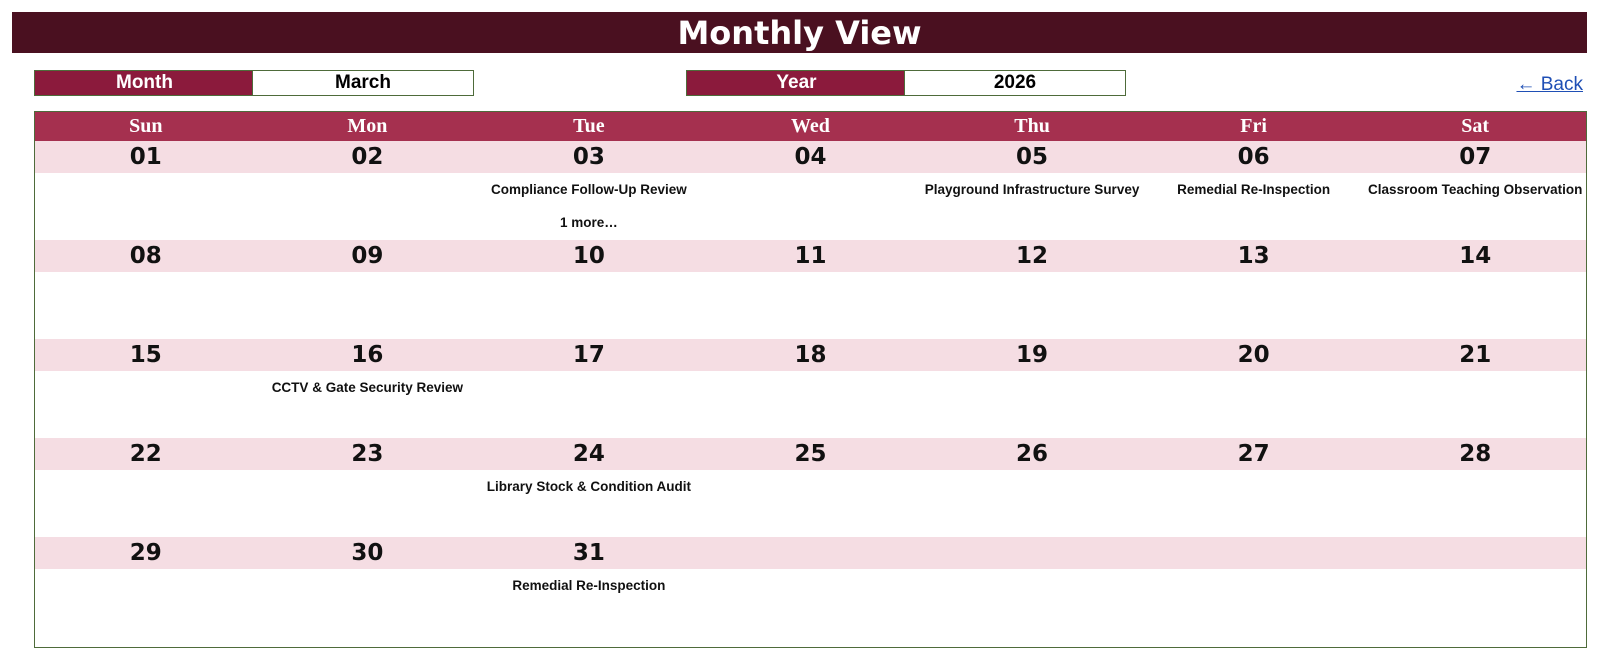 This screenshot has height=661, width=1600. I want to click on calendar-day-cell: 31 Remedial Re-Inspection, so click(589, 586).